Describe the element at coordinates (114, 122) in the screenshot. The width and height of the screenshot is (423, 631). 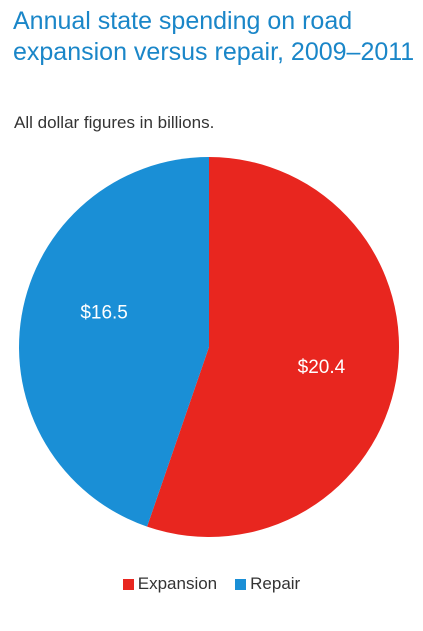
I see `chart-subtitle: All dollar figures in billions.` at that location.